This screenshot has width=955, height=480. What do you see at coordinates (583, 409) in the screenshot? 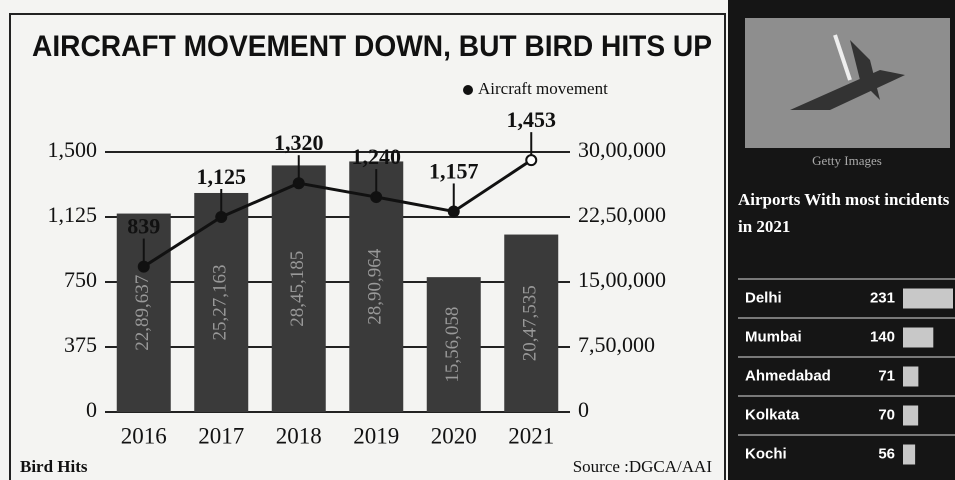
I see `y2-tick-label: 0` at bounding box center [583, 409].